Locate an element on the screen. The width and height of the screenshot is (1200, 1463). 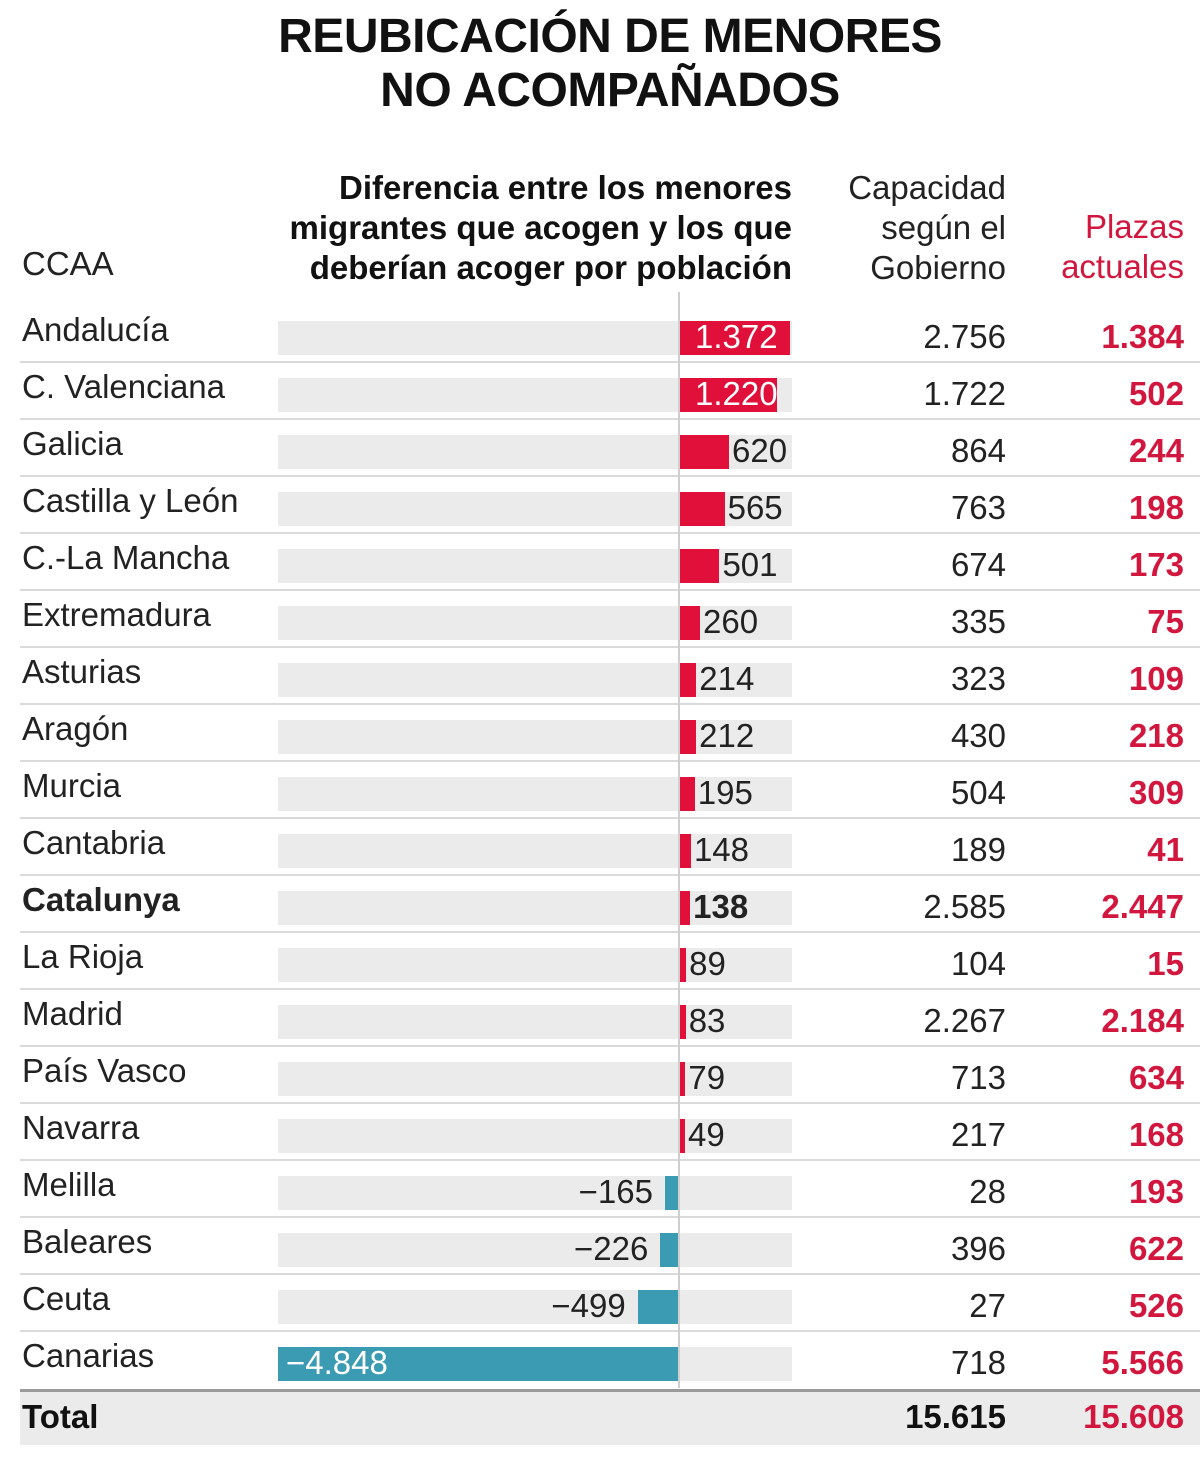
table-row: Melilla −165 28 193 is located at coordinates (600, 1187).